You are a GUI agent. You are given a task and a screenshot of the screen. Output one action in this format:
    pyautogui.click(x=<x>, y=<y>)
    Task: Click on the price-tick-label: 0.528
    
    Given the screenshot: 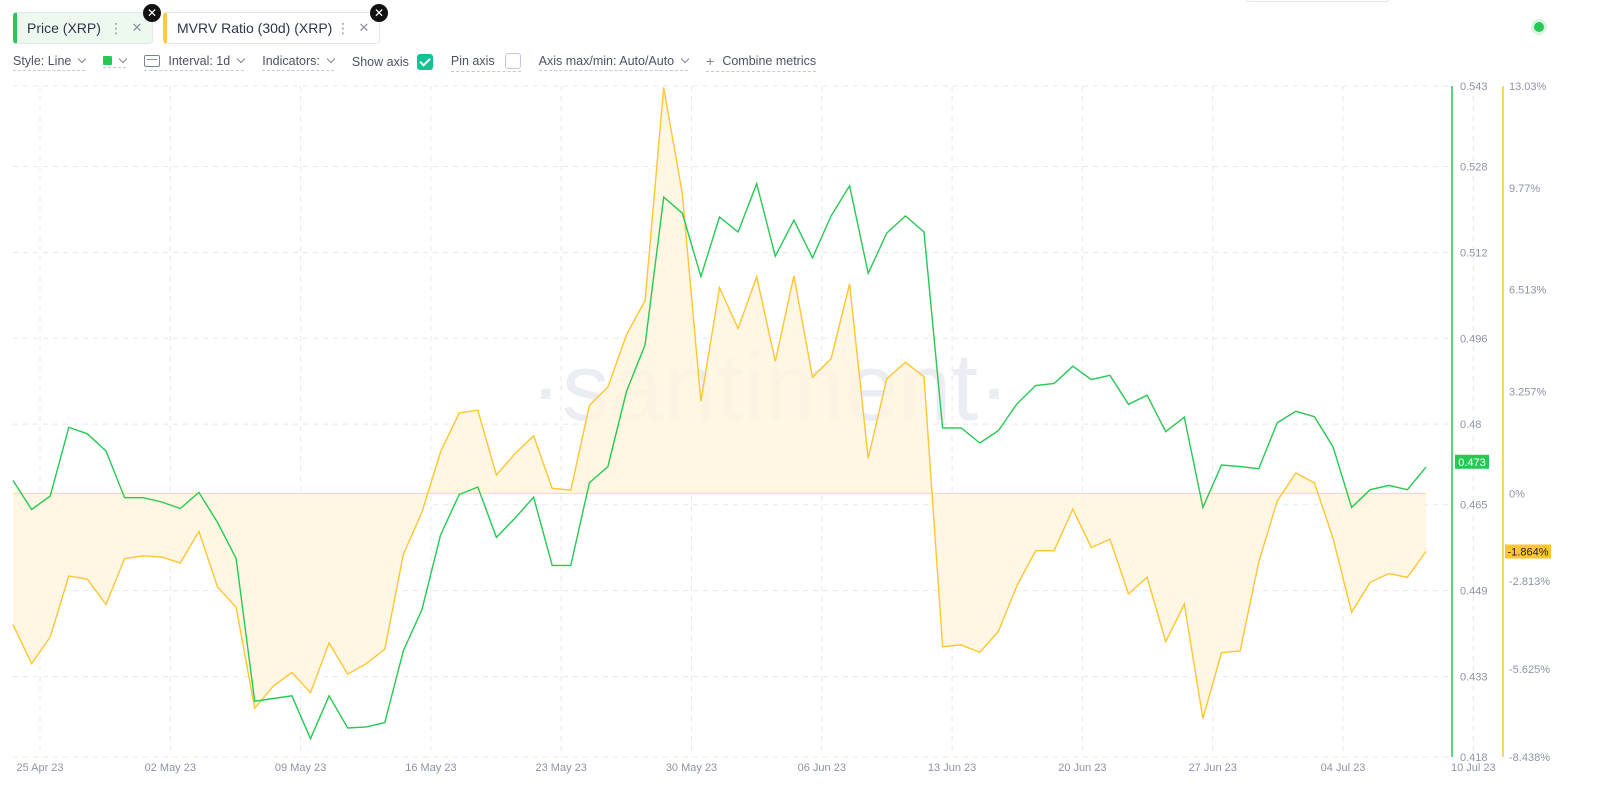 What is the action you would take?
    pyautogui.click(x=1474, y=168)
    